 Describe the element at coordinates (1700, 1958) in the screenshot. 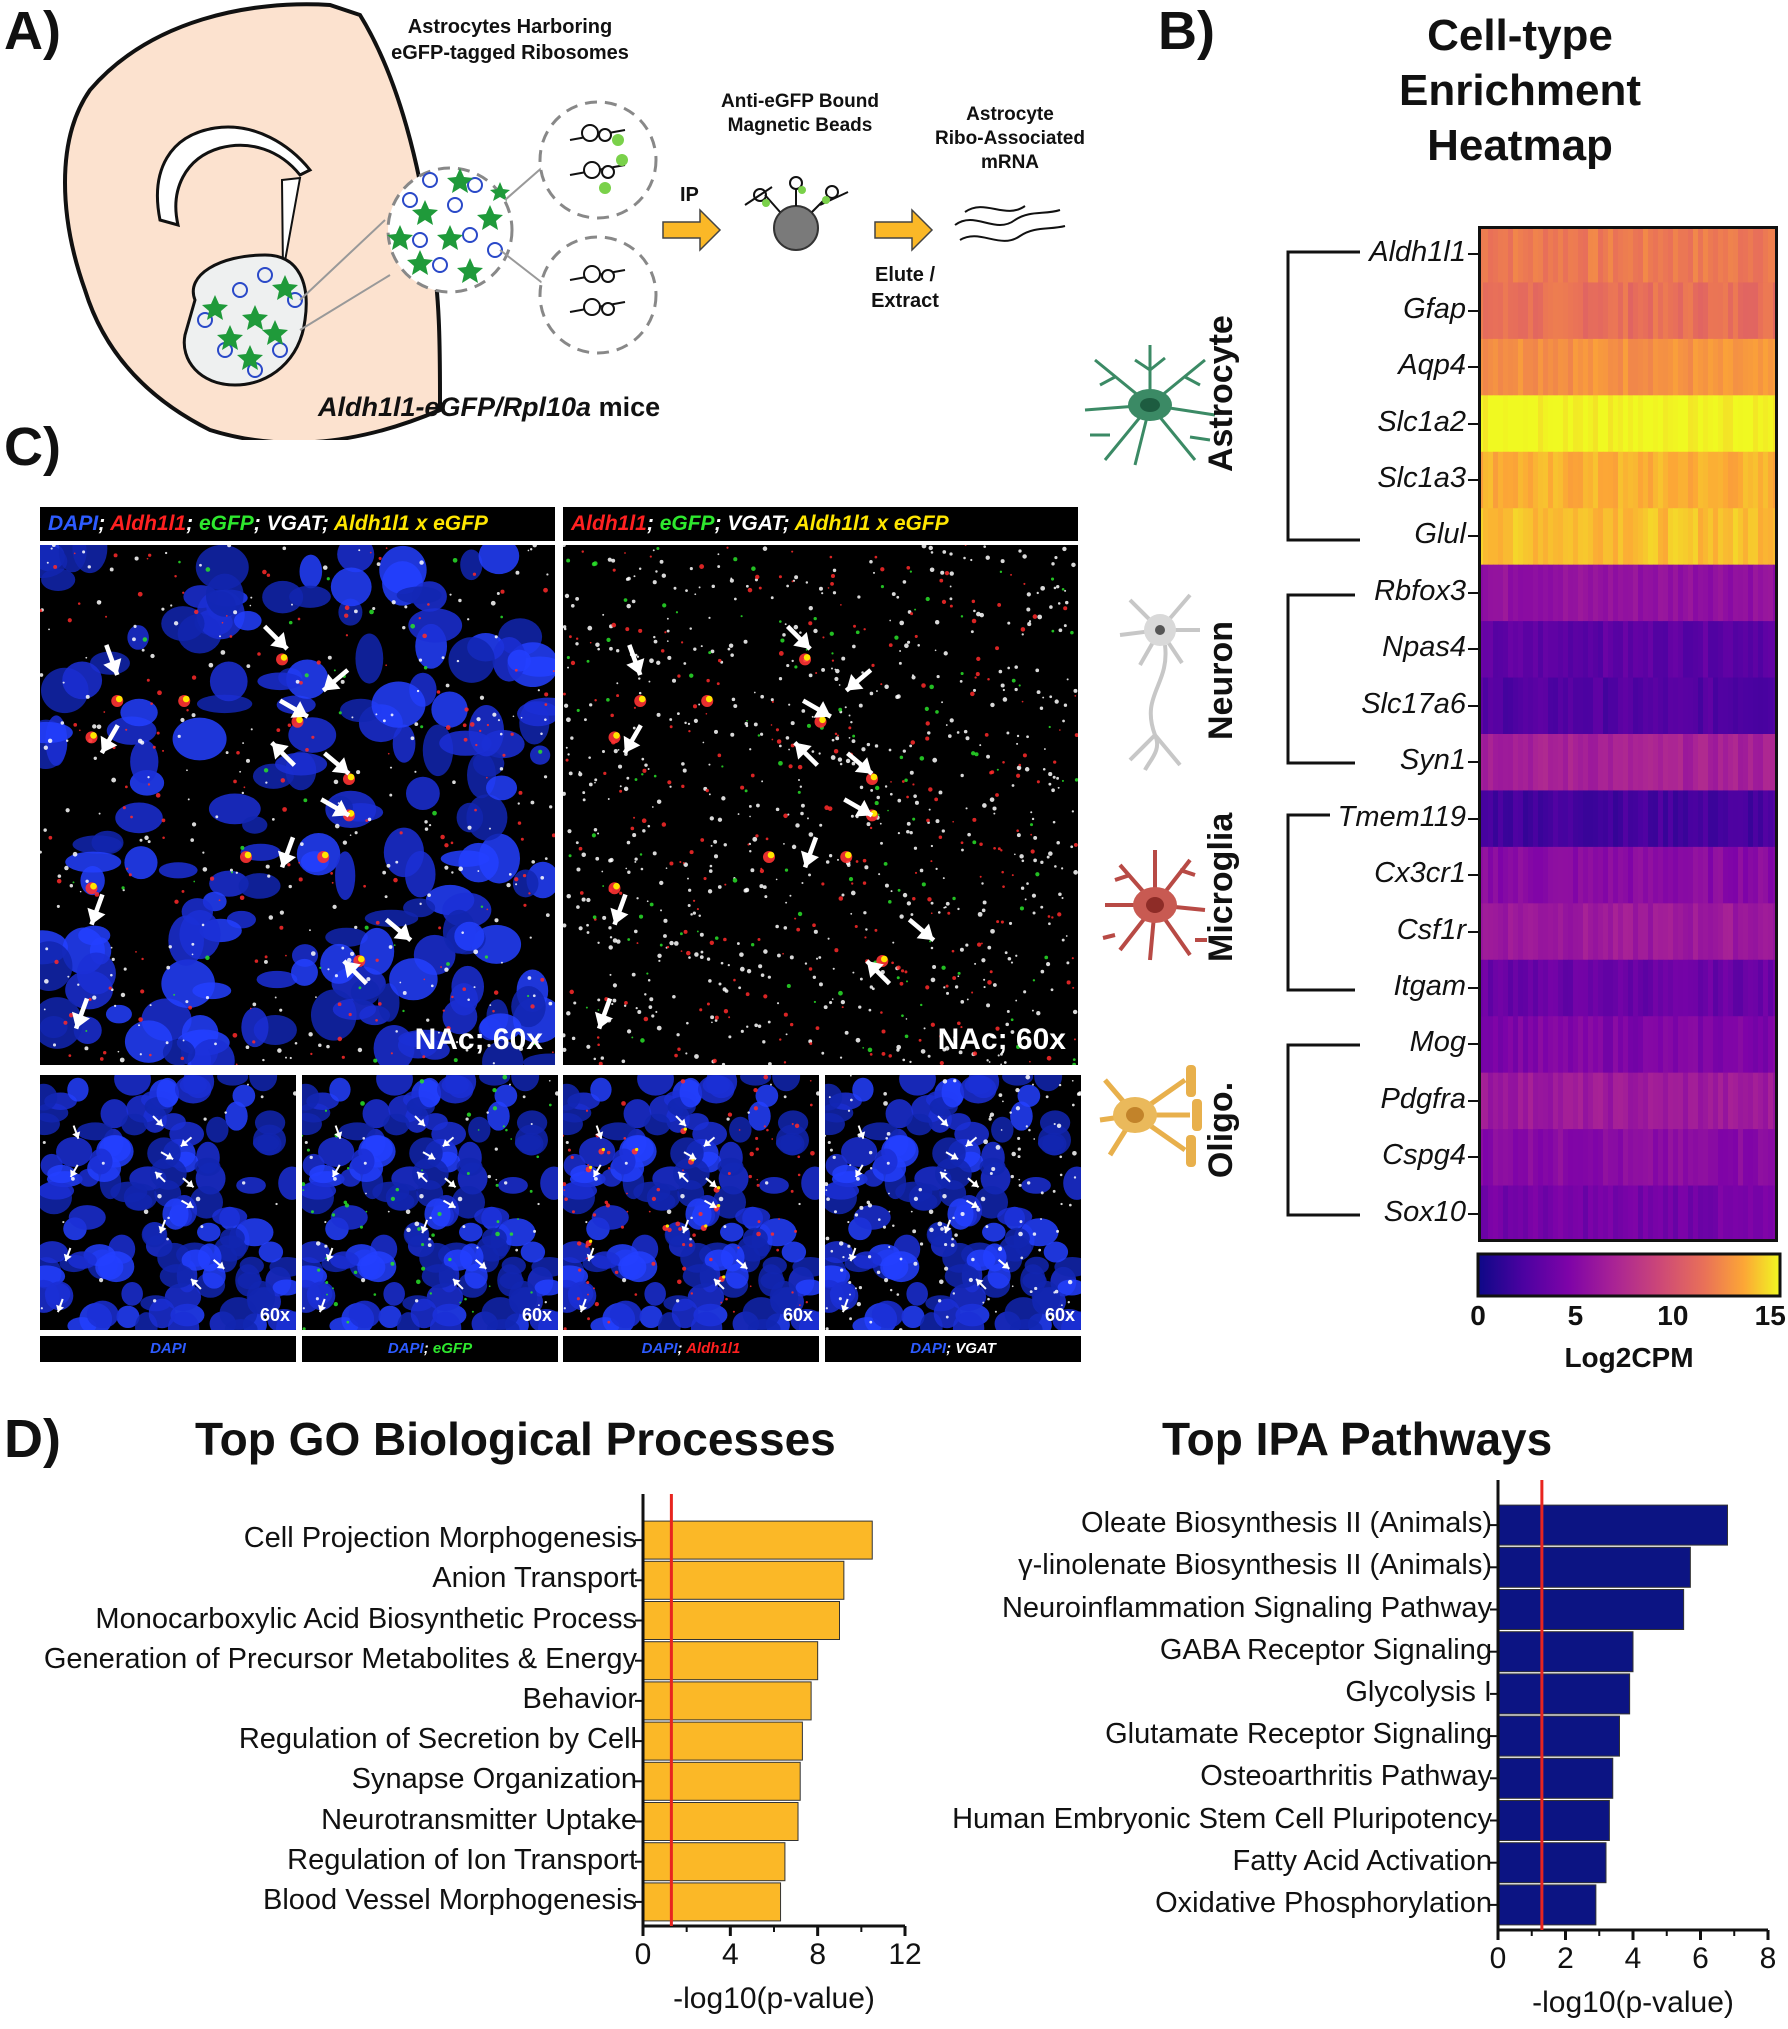

I see `x-tick-label: 6` at that location.